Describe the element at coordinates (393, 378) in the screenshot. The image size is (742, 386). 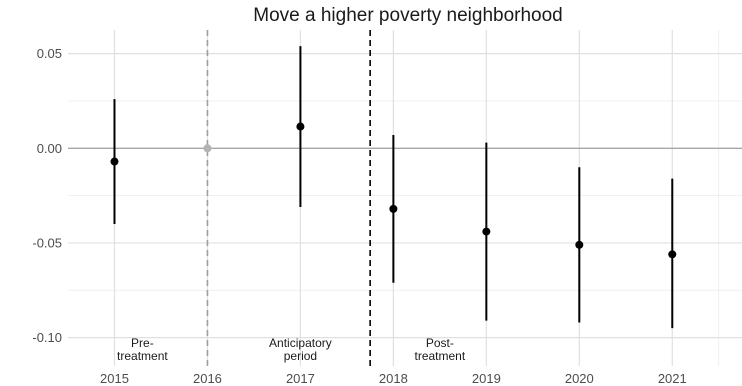
I see `x-tick-label: 2018` at that location.